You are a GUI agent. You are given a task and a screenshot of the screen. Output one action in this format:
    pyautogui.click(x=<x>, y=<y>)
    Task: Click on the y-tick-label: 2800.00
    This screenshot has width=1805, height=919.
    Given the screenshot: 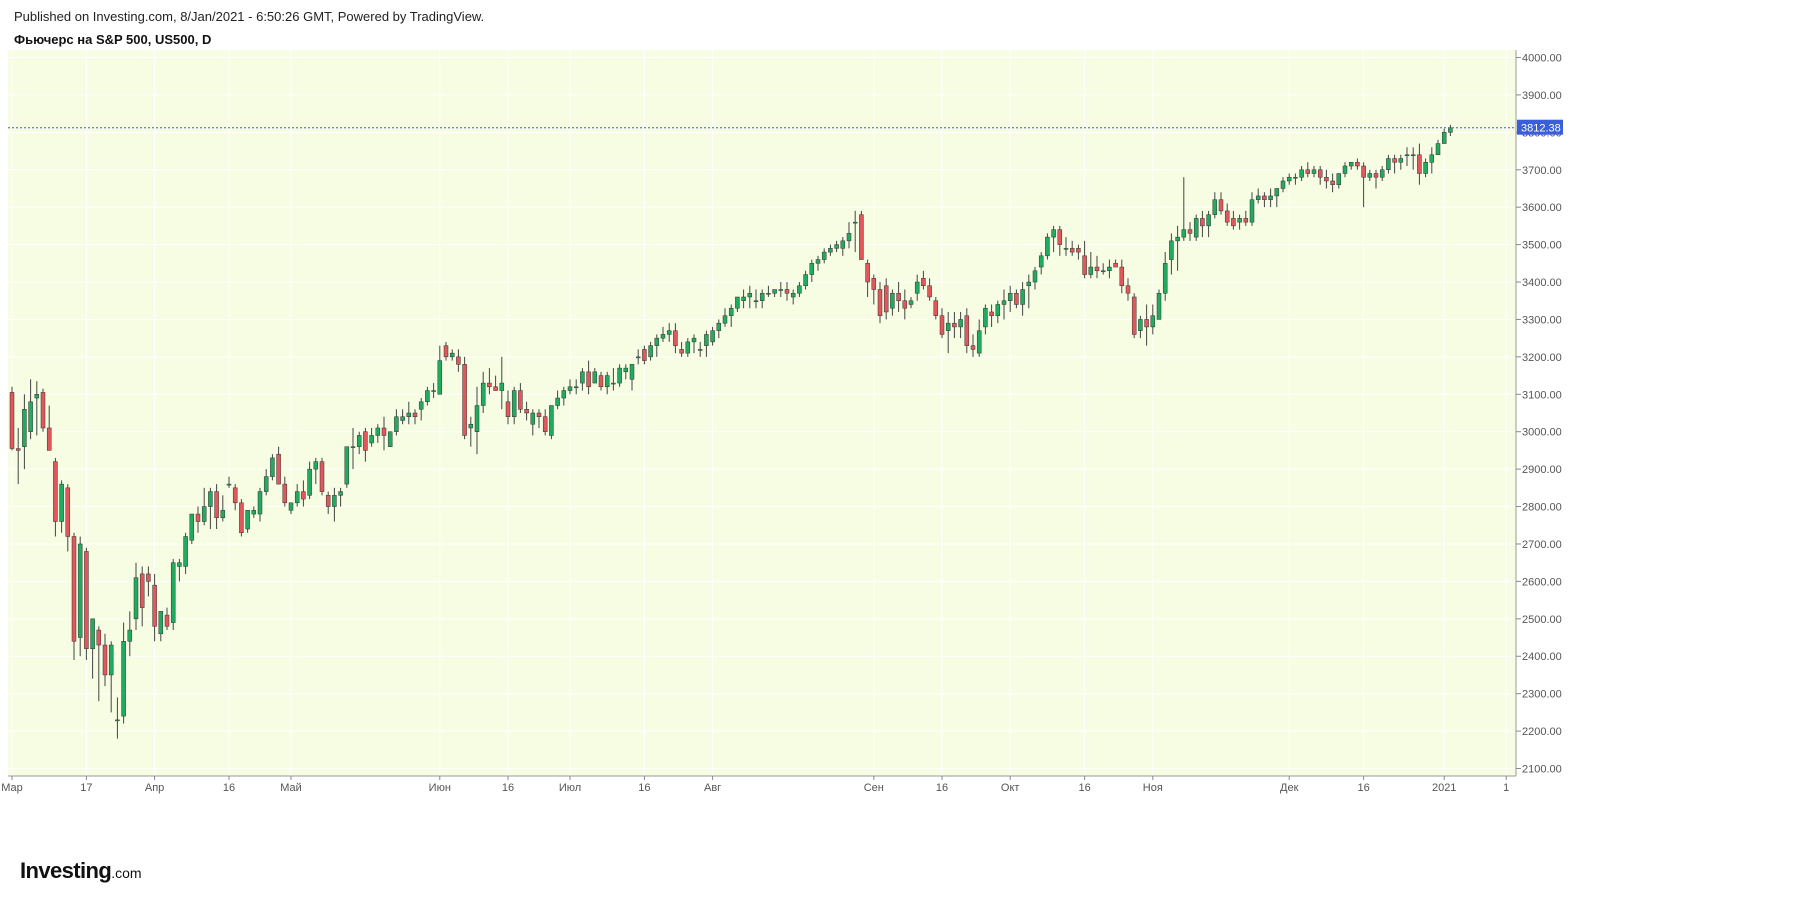 What is the action you would take?
    pyautogui.click(x=1542, y=508)
    